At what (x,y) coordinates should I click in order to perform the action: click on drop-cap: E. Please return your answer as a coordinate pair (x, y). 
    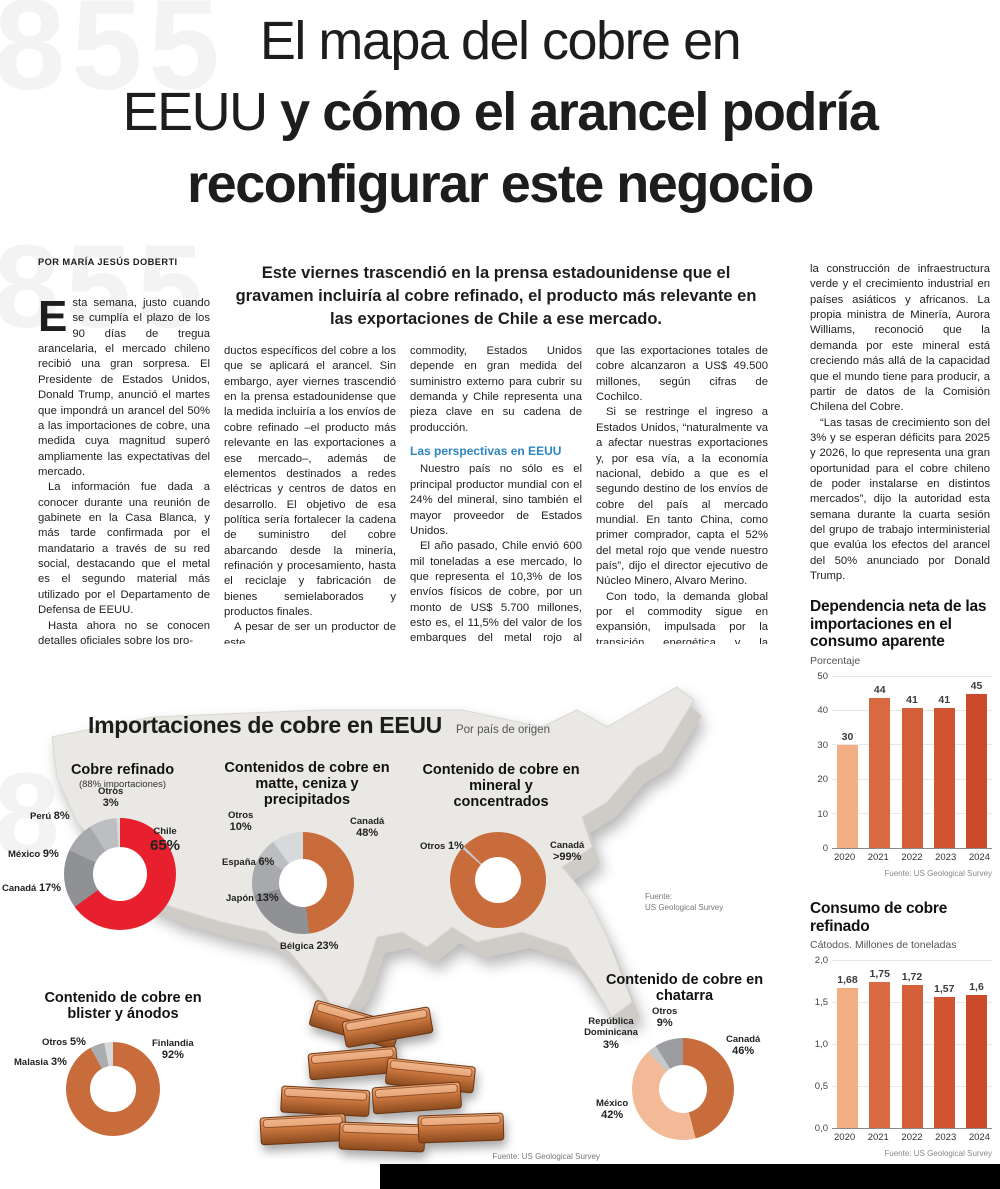
    Looking at the image, I should click on (53, 318).